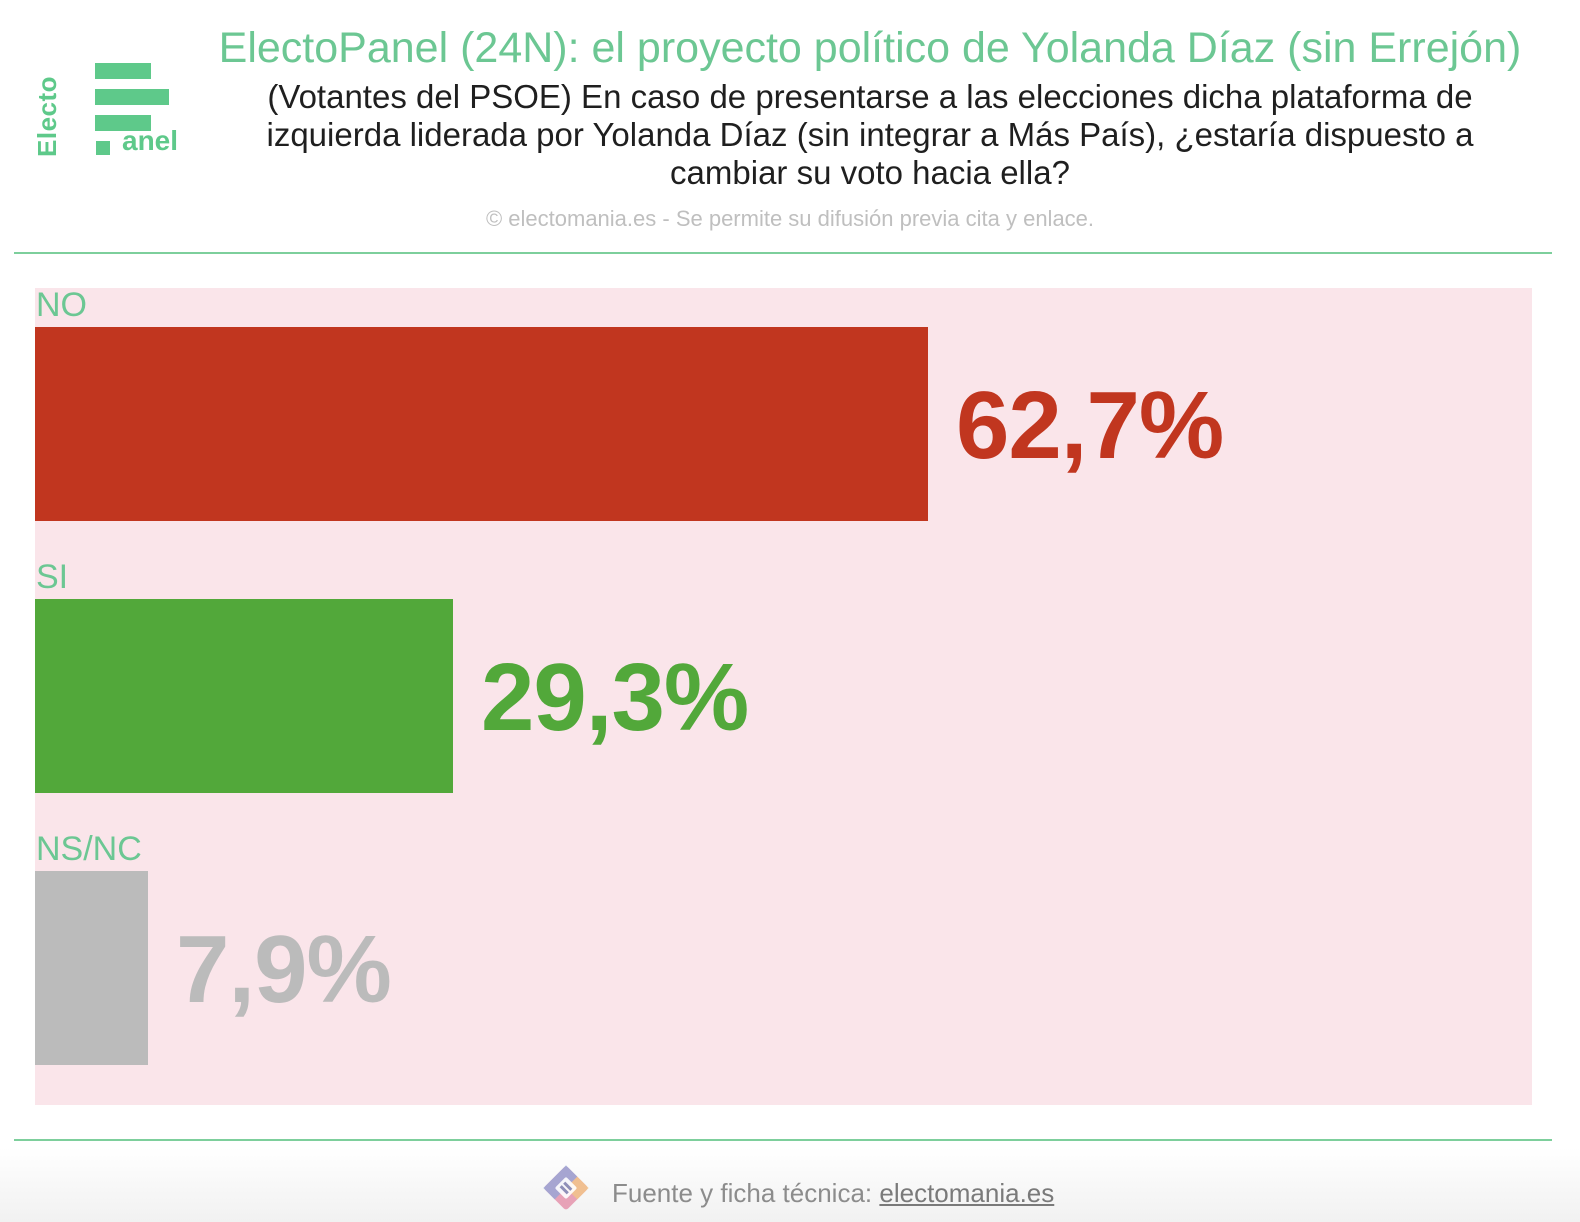 The image size is (1580, 1222). What do you see at coordinates (1090, 425) in the screenshot?
I see `value-label-no: 62,7%` at bounding box center [1090, 425].